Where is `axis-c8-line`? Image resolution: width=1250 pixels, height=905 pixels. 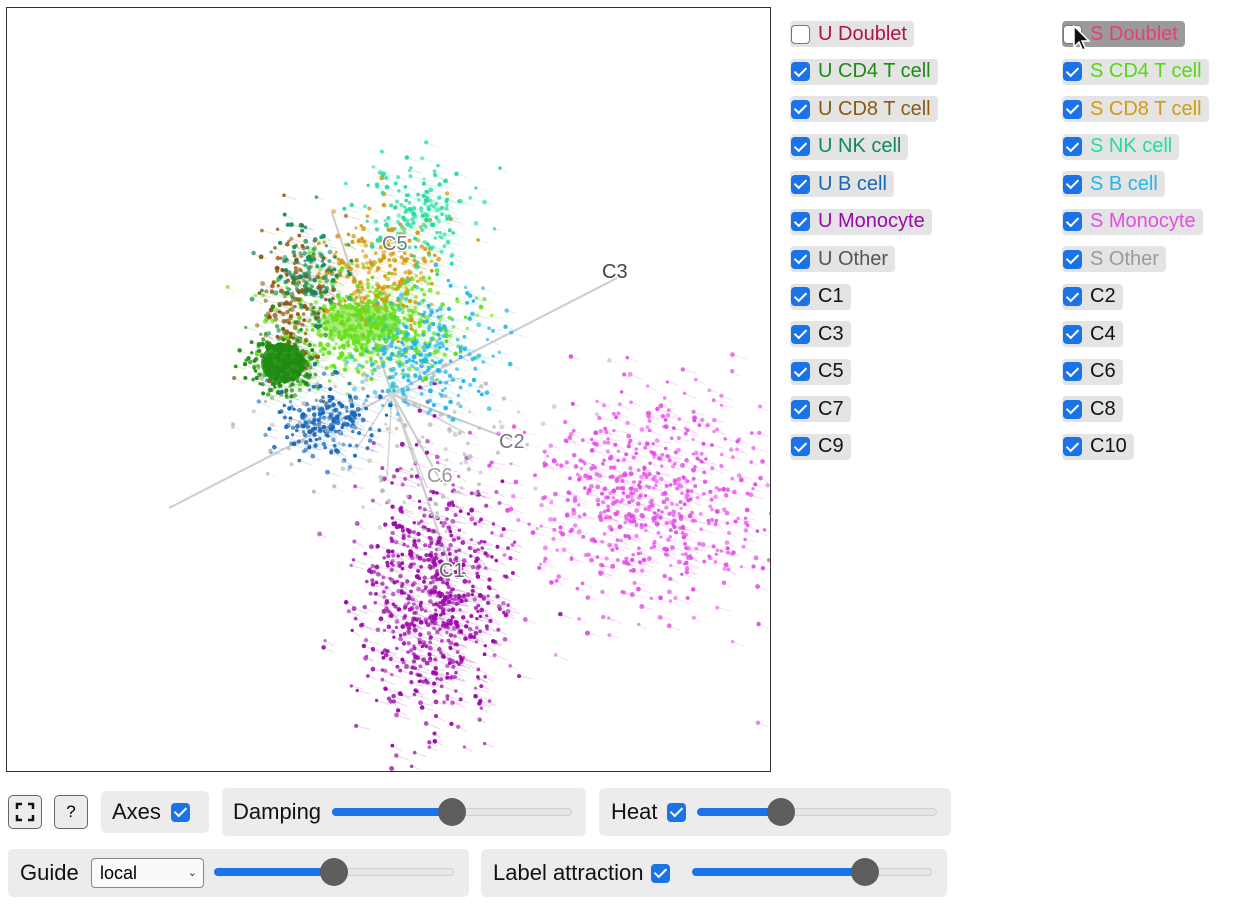
axis-c8-line is located at coordinates (409, 441).